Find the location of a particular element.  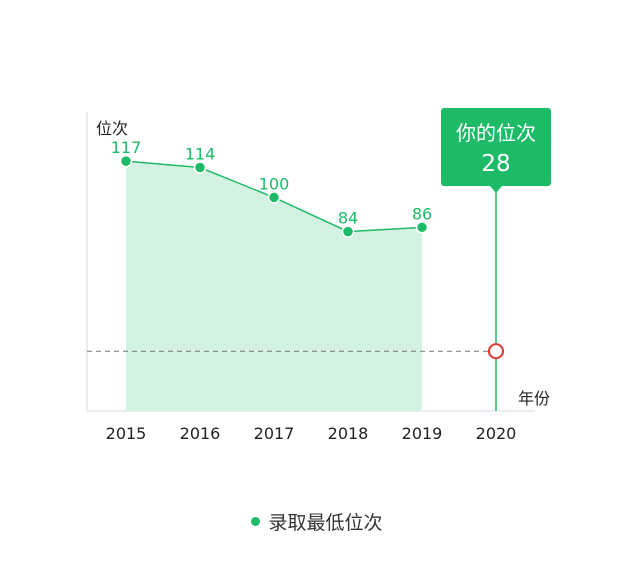

data-label-2019: 86 is located at coordinates (422, 213).